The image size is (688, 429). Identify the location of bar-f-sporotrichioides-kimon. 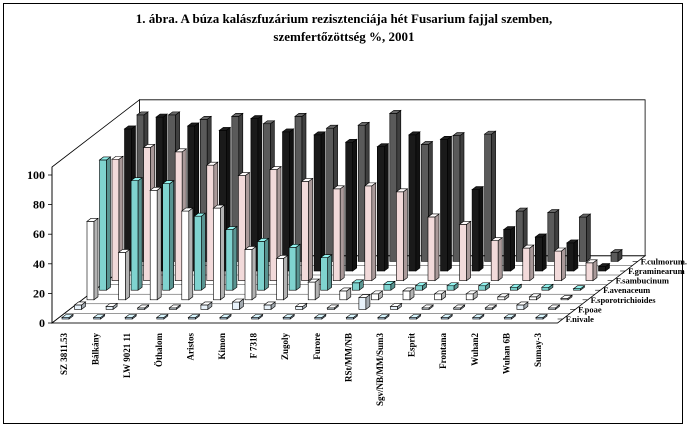
(250, 273).